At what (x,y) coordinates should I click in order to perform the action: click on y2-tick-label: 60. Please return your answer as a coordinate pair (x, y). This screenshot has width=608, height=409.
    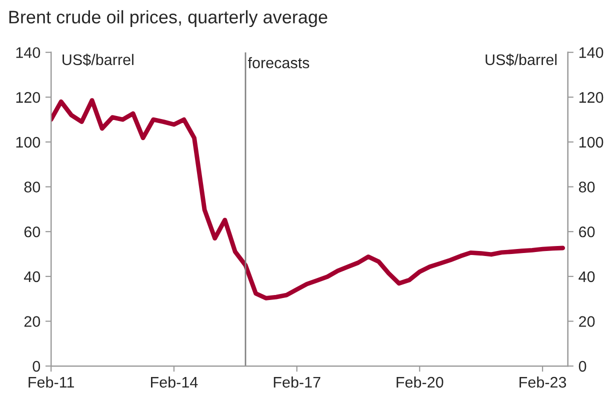
    Looking at the image, I should click on (587, 232).